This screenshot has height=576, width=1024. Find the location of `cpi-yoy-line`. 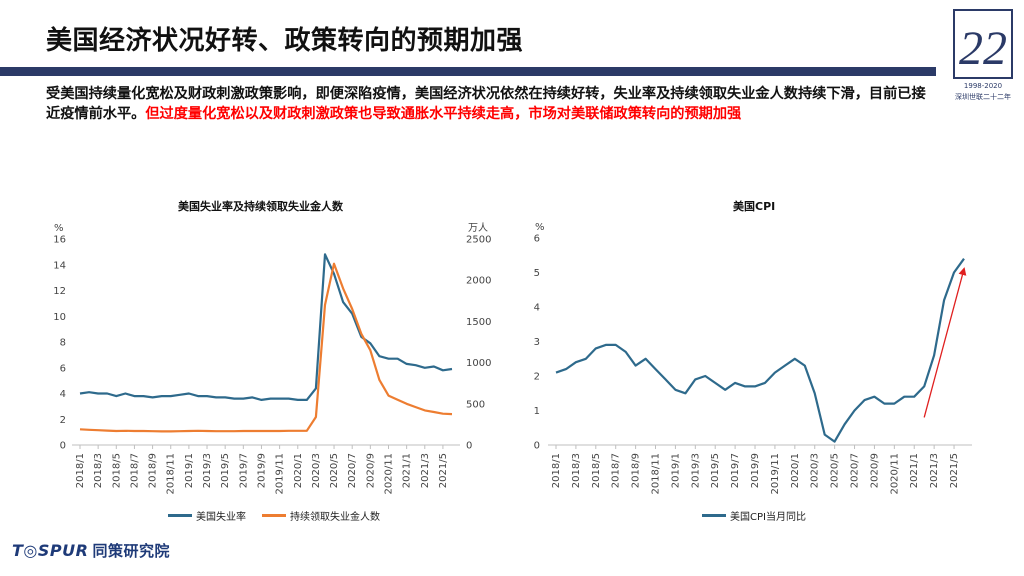

cpi-yoy-line is located at coordinates (760, 350).